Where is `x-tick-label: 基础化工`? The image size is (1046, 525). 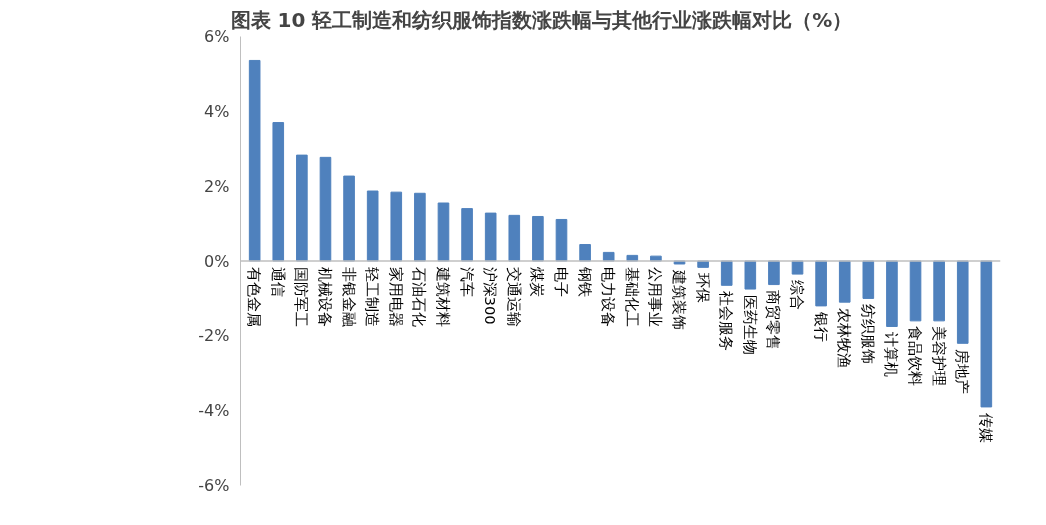
x-tick-label: 基础化工 is located at coordinates (632, 296).